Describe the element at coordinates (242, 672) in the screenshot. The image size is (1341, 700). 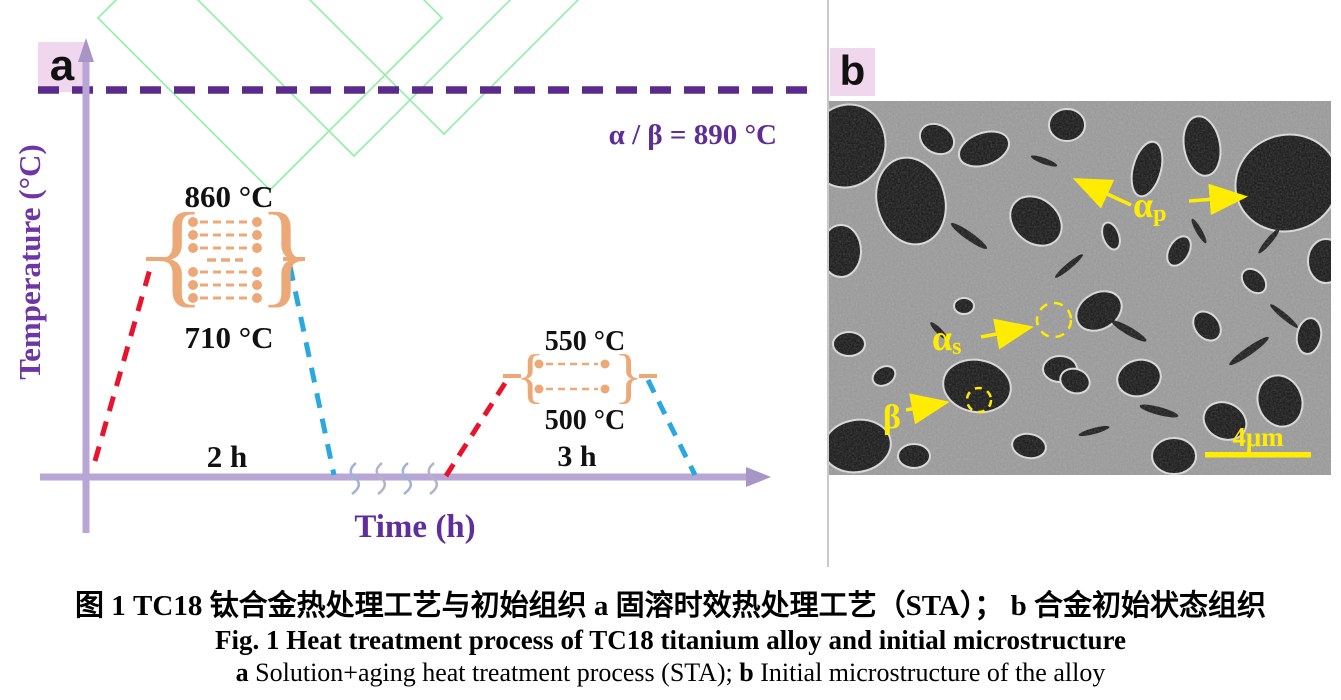
I see `caption-sub-a-label: a` at that location.